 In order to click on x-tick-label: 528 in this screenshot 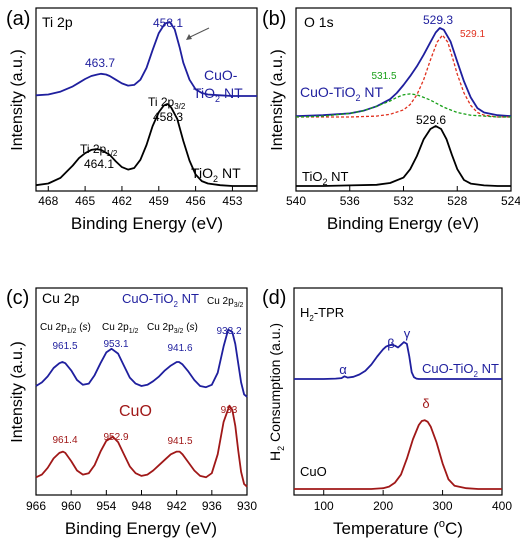, I will do `click(457, 201)`.